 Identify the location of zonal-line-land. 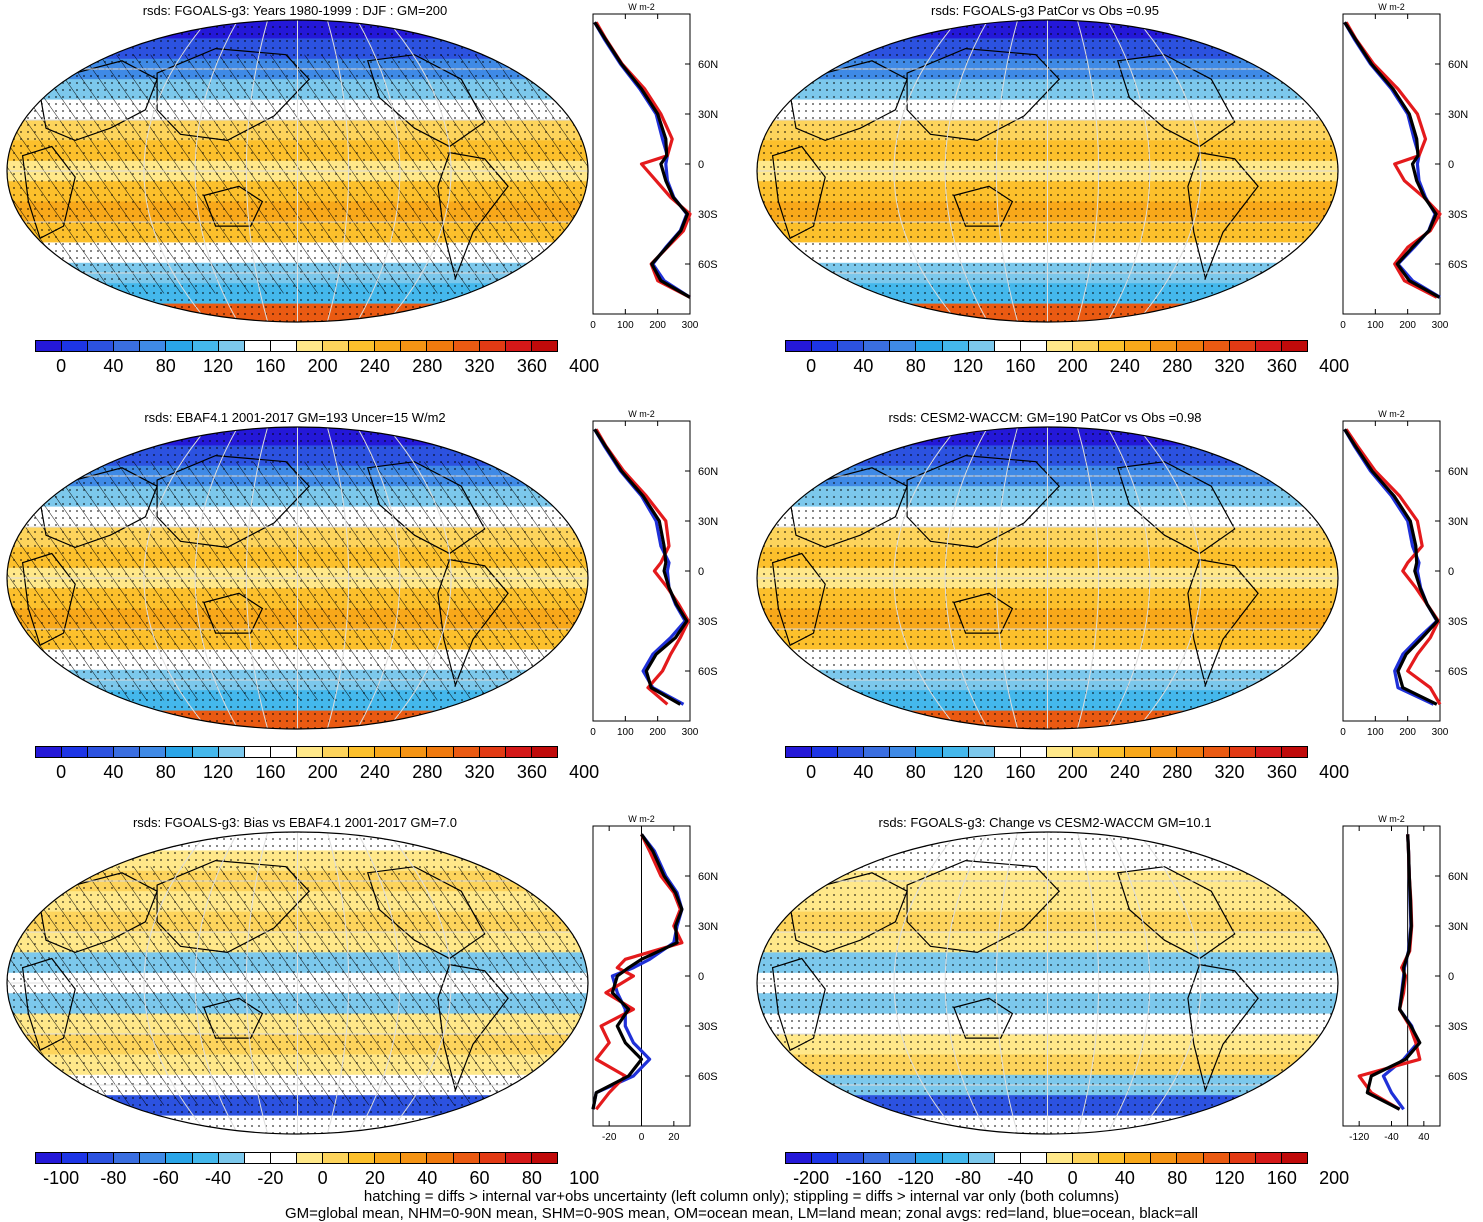
(1393, 567).